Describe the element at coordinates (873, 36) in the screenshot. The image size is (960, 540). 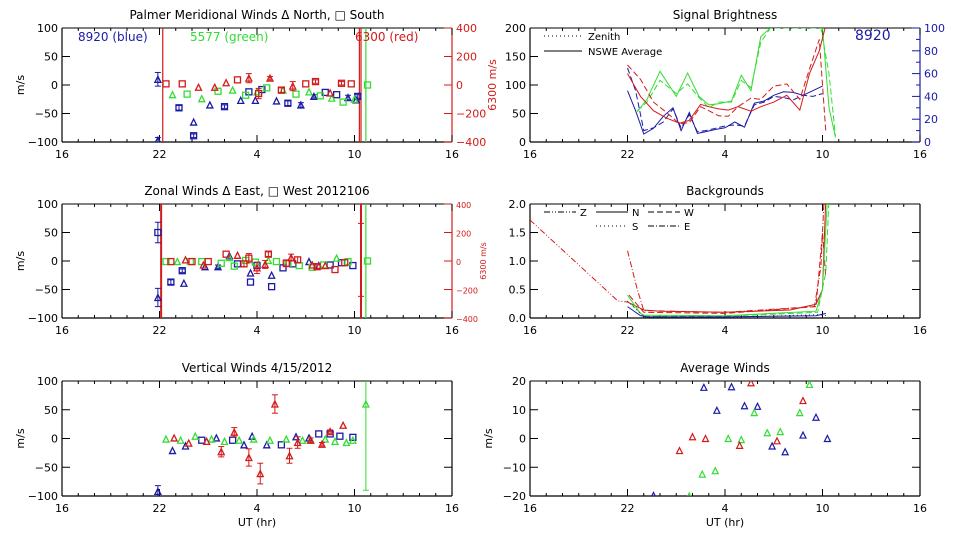
I see `legend-annotation: 8920` at that location.